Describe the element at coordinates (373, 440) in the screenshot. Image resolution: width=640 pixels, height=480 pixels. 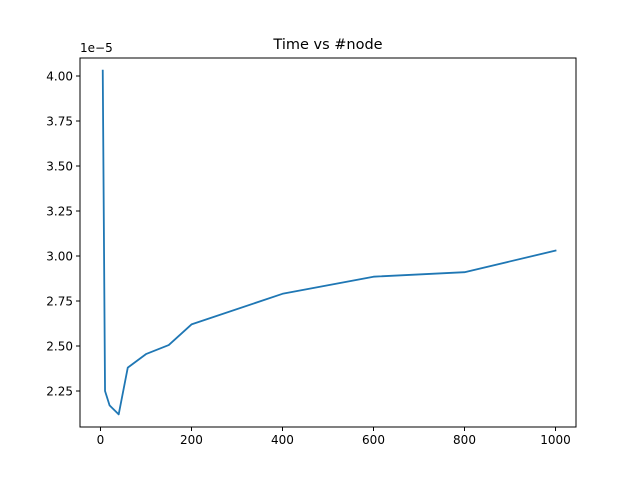
I see `x-tick-label-600: 600` at that location.